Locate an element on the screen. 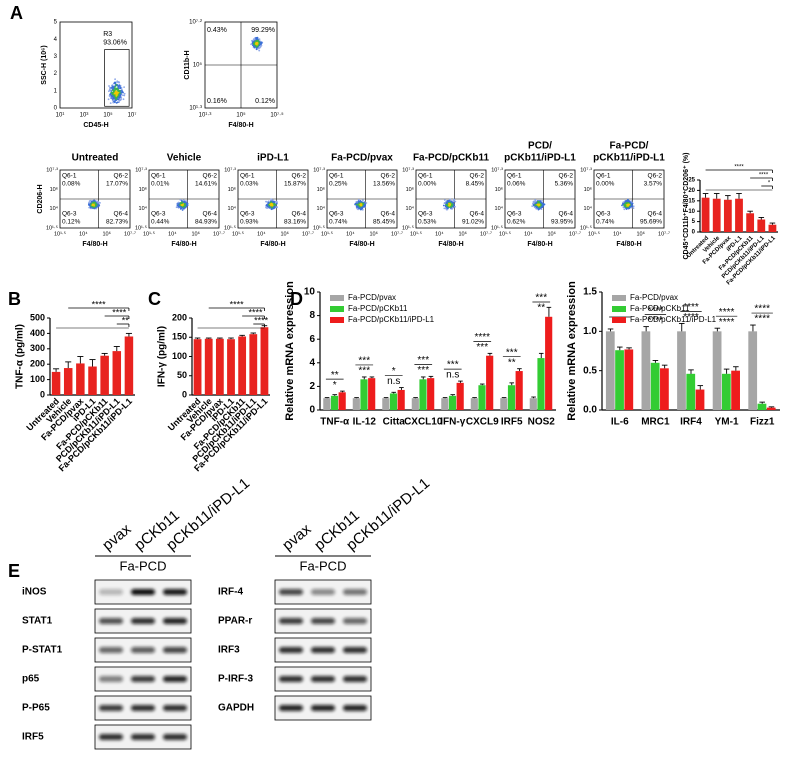 This screenshot has height=763, width=789. legend-label: Fa-PCD/pCKb11 is located at coordinates (378, 308).